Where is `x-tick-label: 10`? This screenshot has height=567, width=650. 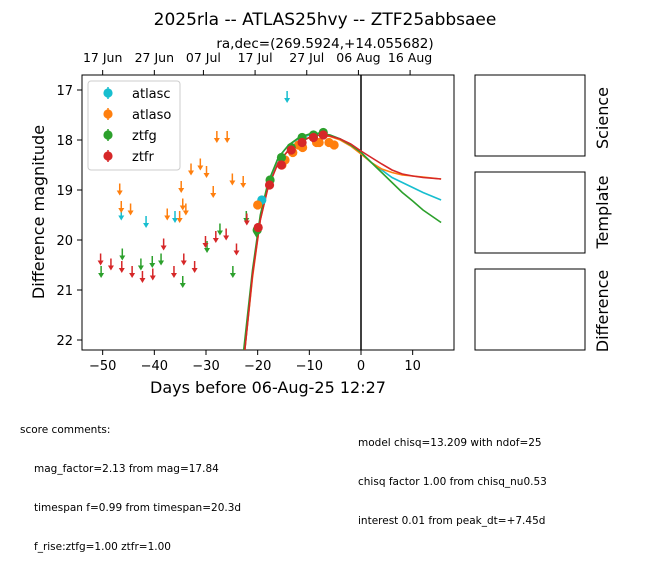
x-tick-label: 10 is located at coordinates (412, 366).